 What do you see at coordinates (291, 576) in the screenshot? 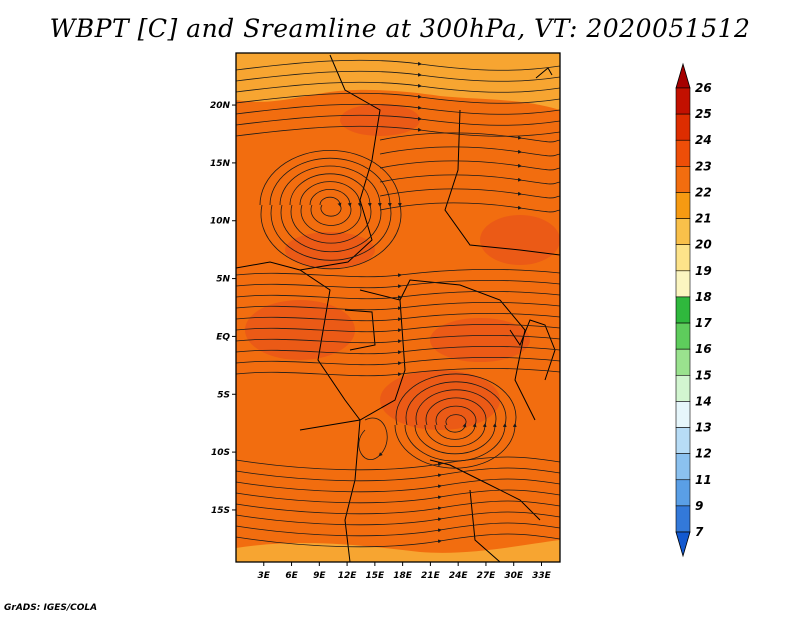
I see `lon-tick-label: 6E` at bounding box center [291, 576].